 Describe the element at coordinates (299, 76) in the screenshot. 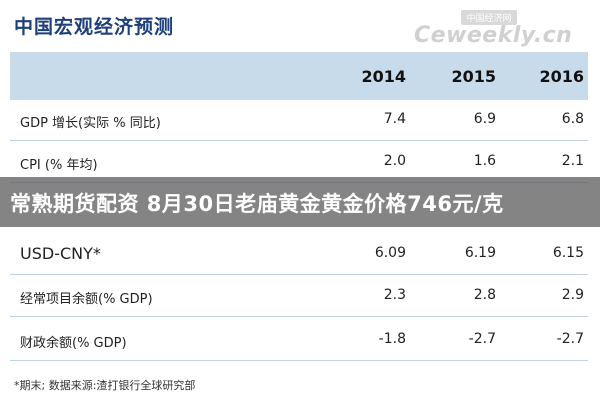

I see `table-header: 2014 2015 2016` at that location.